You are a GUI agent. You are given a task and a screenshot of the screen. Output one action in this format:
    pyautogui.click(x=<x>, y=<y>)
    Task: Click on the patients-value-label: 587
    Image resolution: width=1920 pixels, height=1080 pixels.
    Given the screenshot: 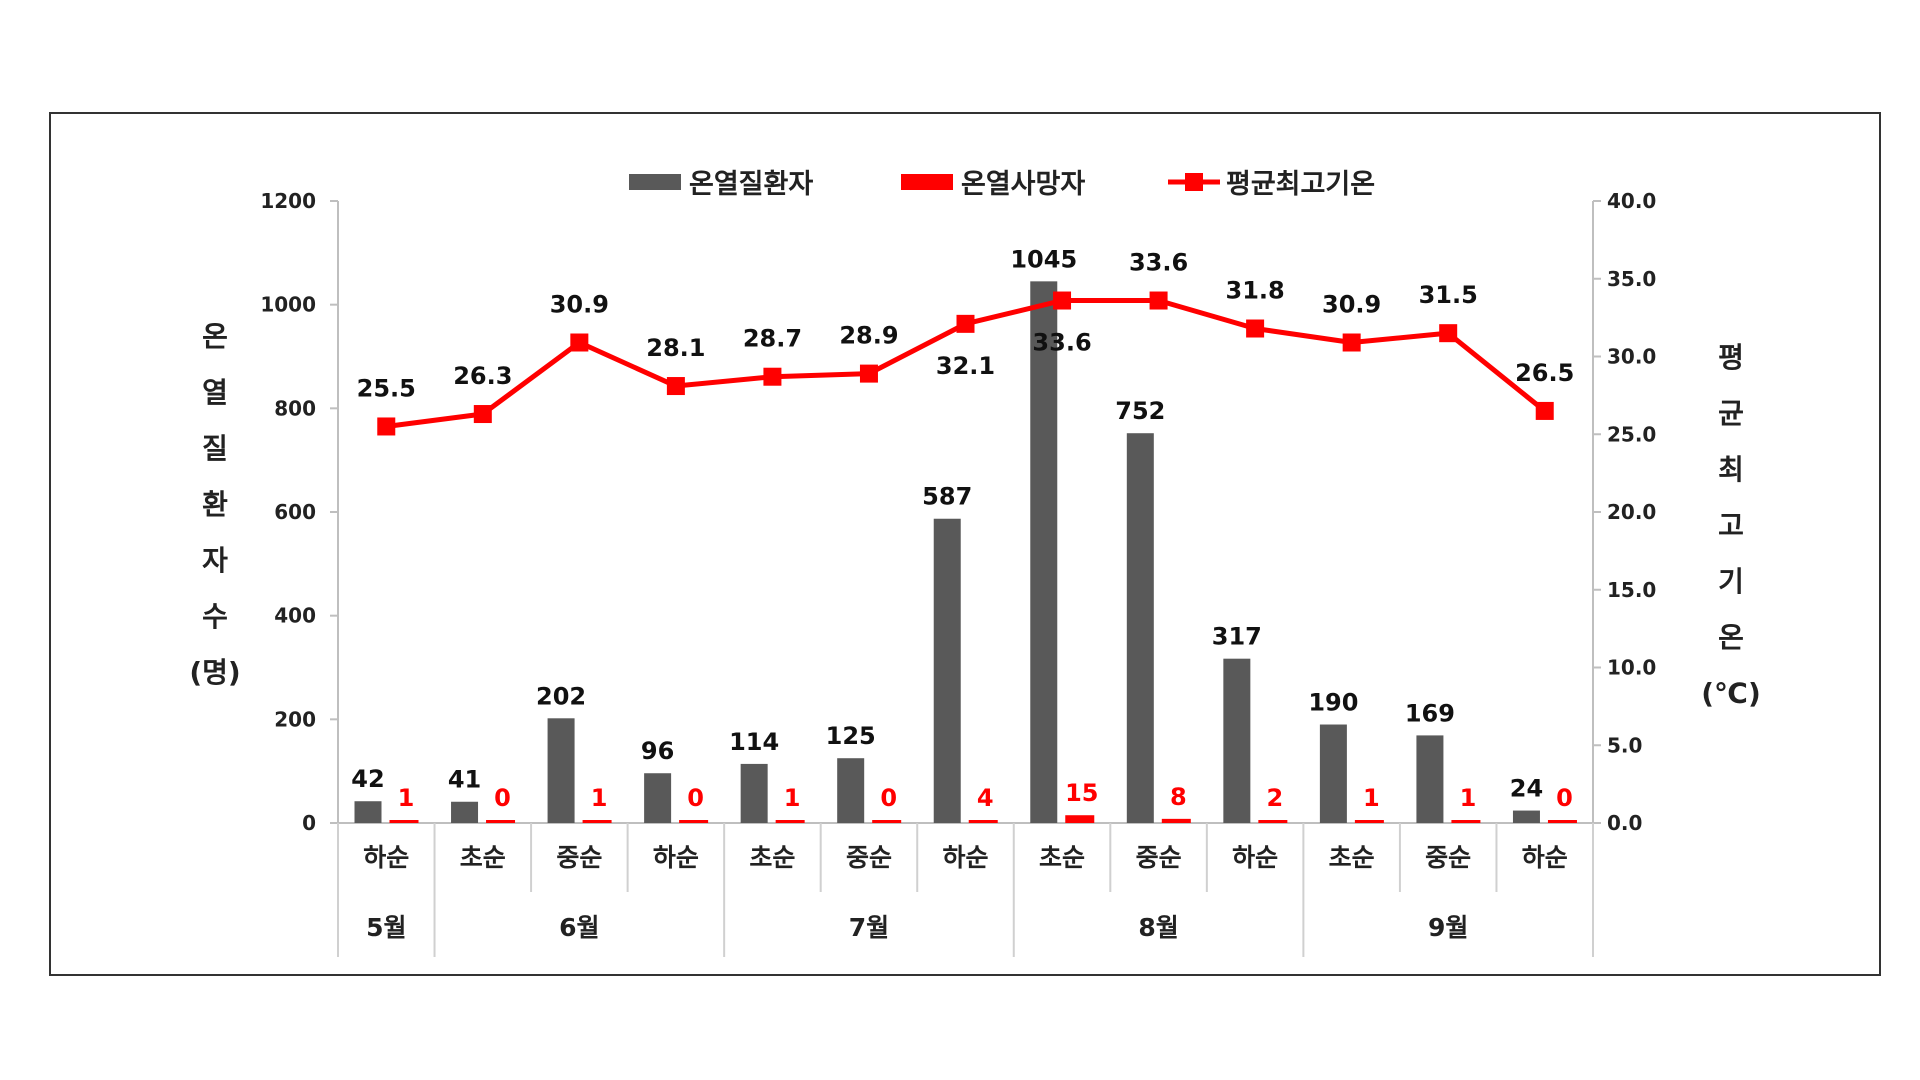 What is the action you would take?
    pyautogui.click(x=947, y=497)
    